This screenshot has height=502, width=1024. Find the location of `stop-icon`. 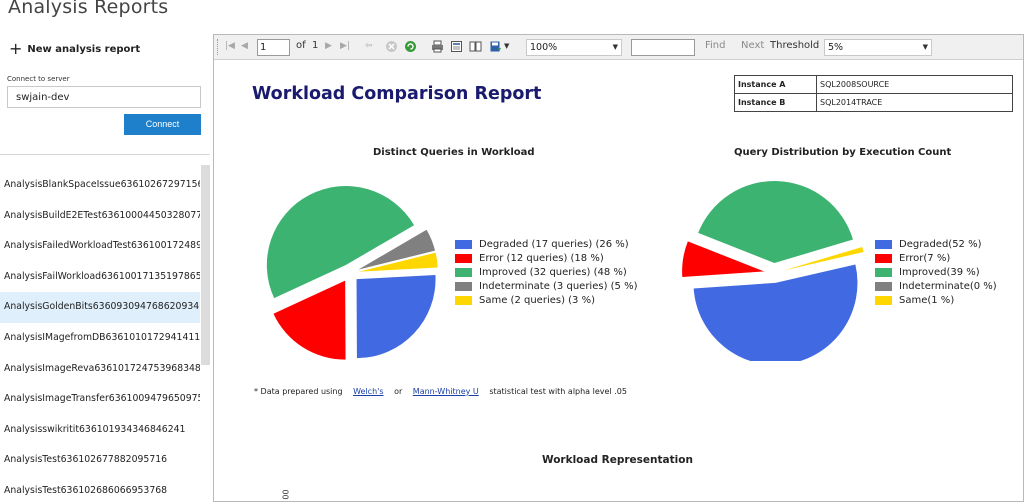

stop-icon is located at coordinates (391, 46).